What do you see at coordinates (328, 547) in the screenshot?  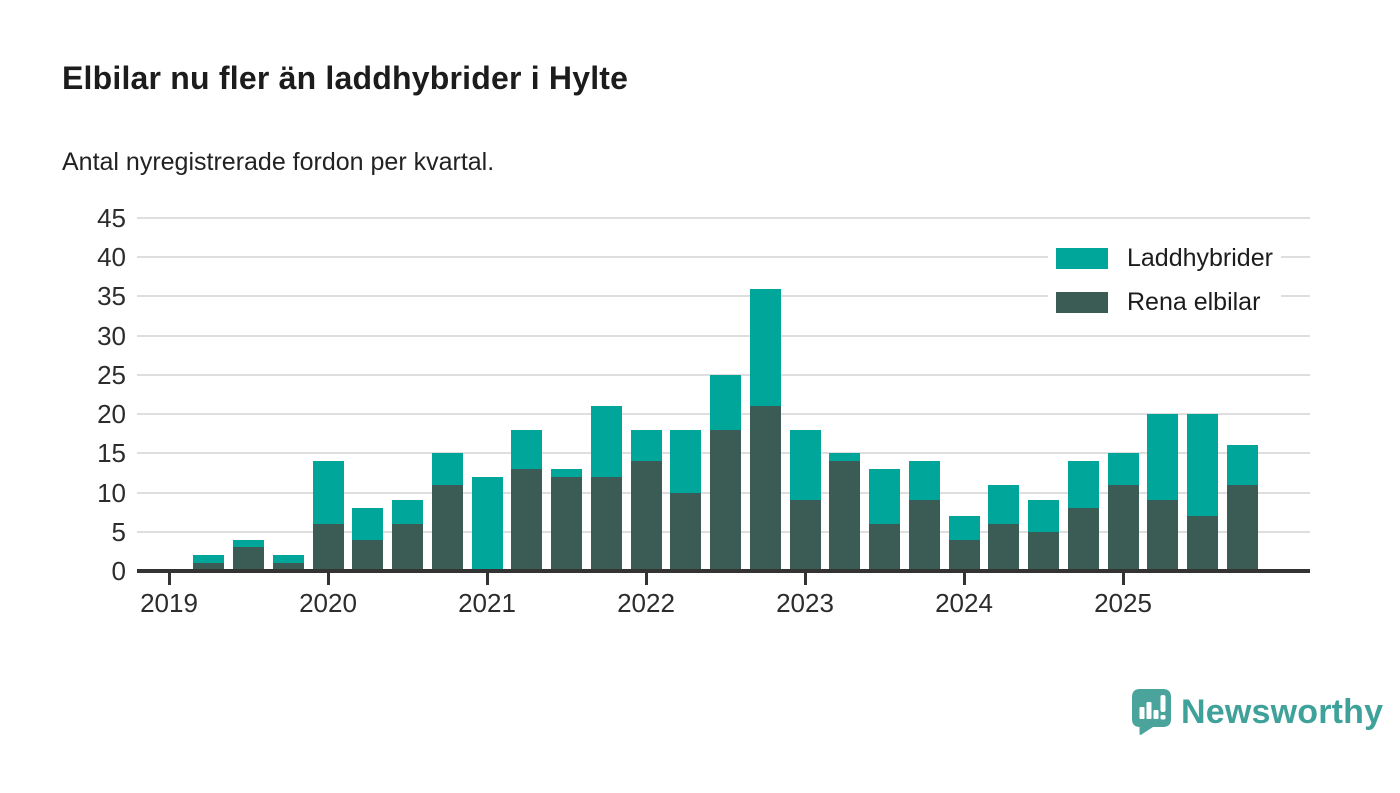 I see `bar-2020-Q1-rena-elbilar` at bounding box center [328, 547].